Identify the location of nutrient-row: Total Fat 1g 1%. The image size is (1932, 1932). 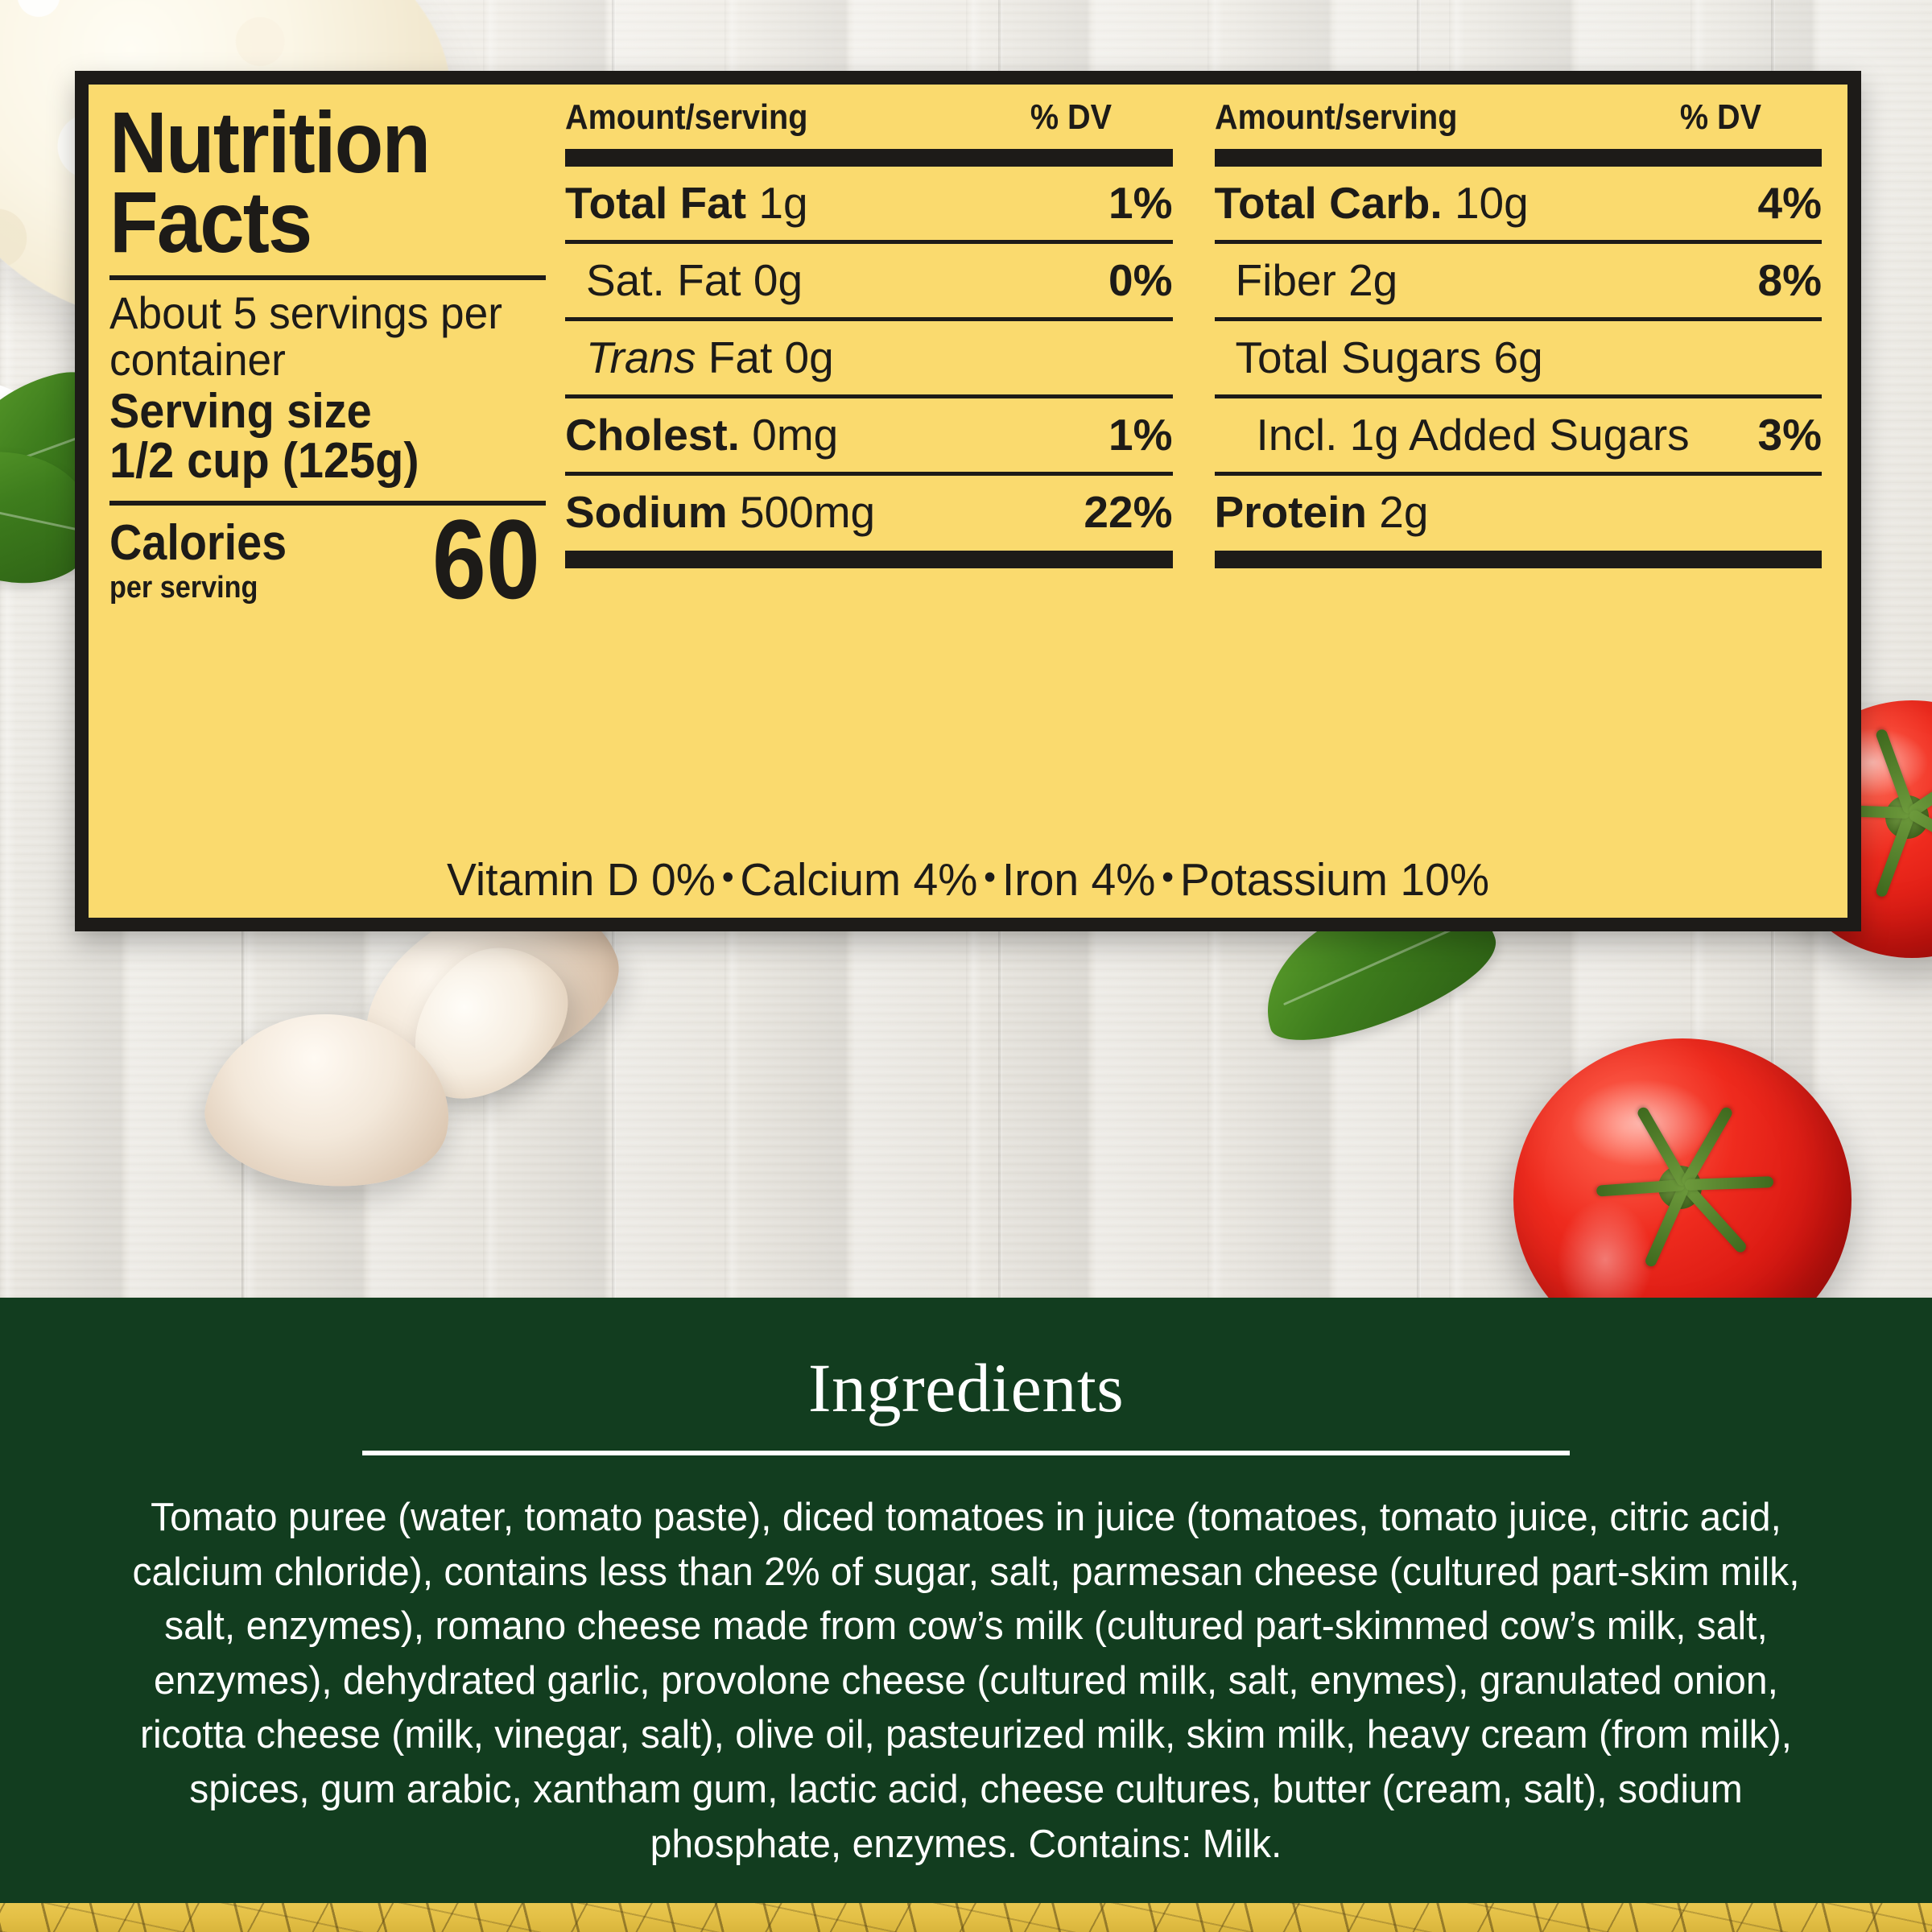
(869, 205).